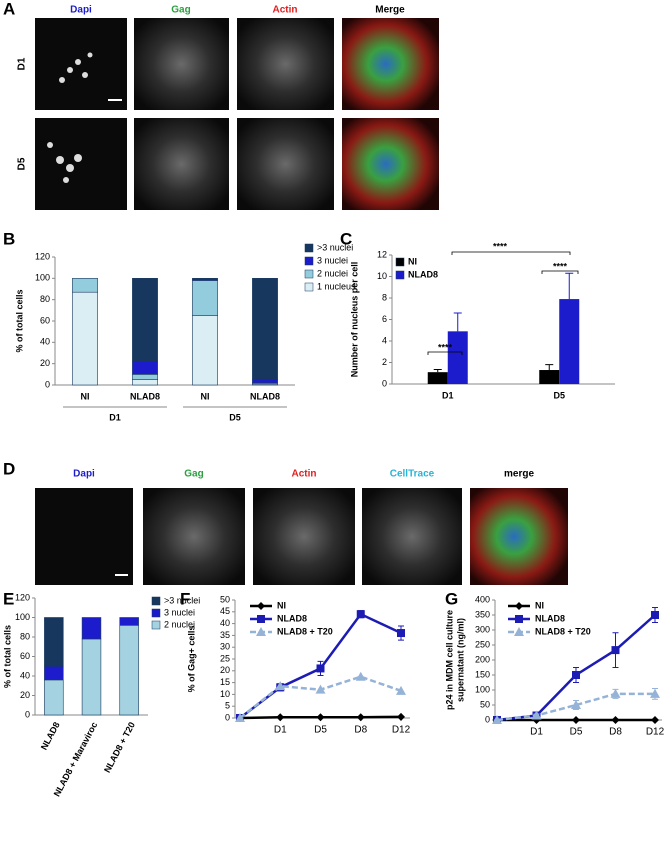  What do you see at coordinates (563, 631) in the screenshot?
I see `legend-label: NLAD8 + T20` at bounding box center [563, 631].